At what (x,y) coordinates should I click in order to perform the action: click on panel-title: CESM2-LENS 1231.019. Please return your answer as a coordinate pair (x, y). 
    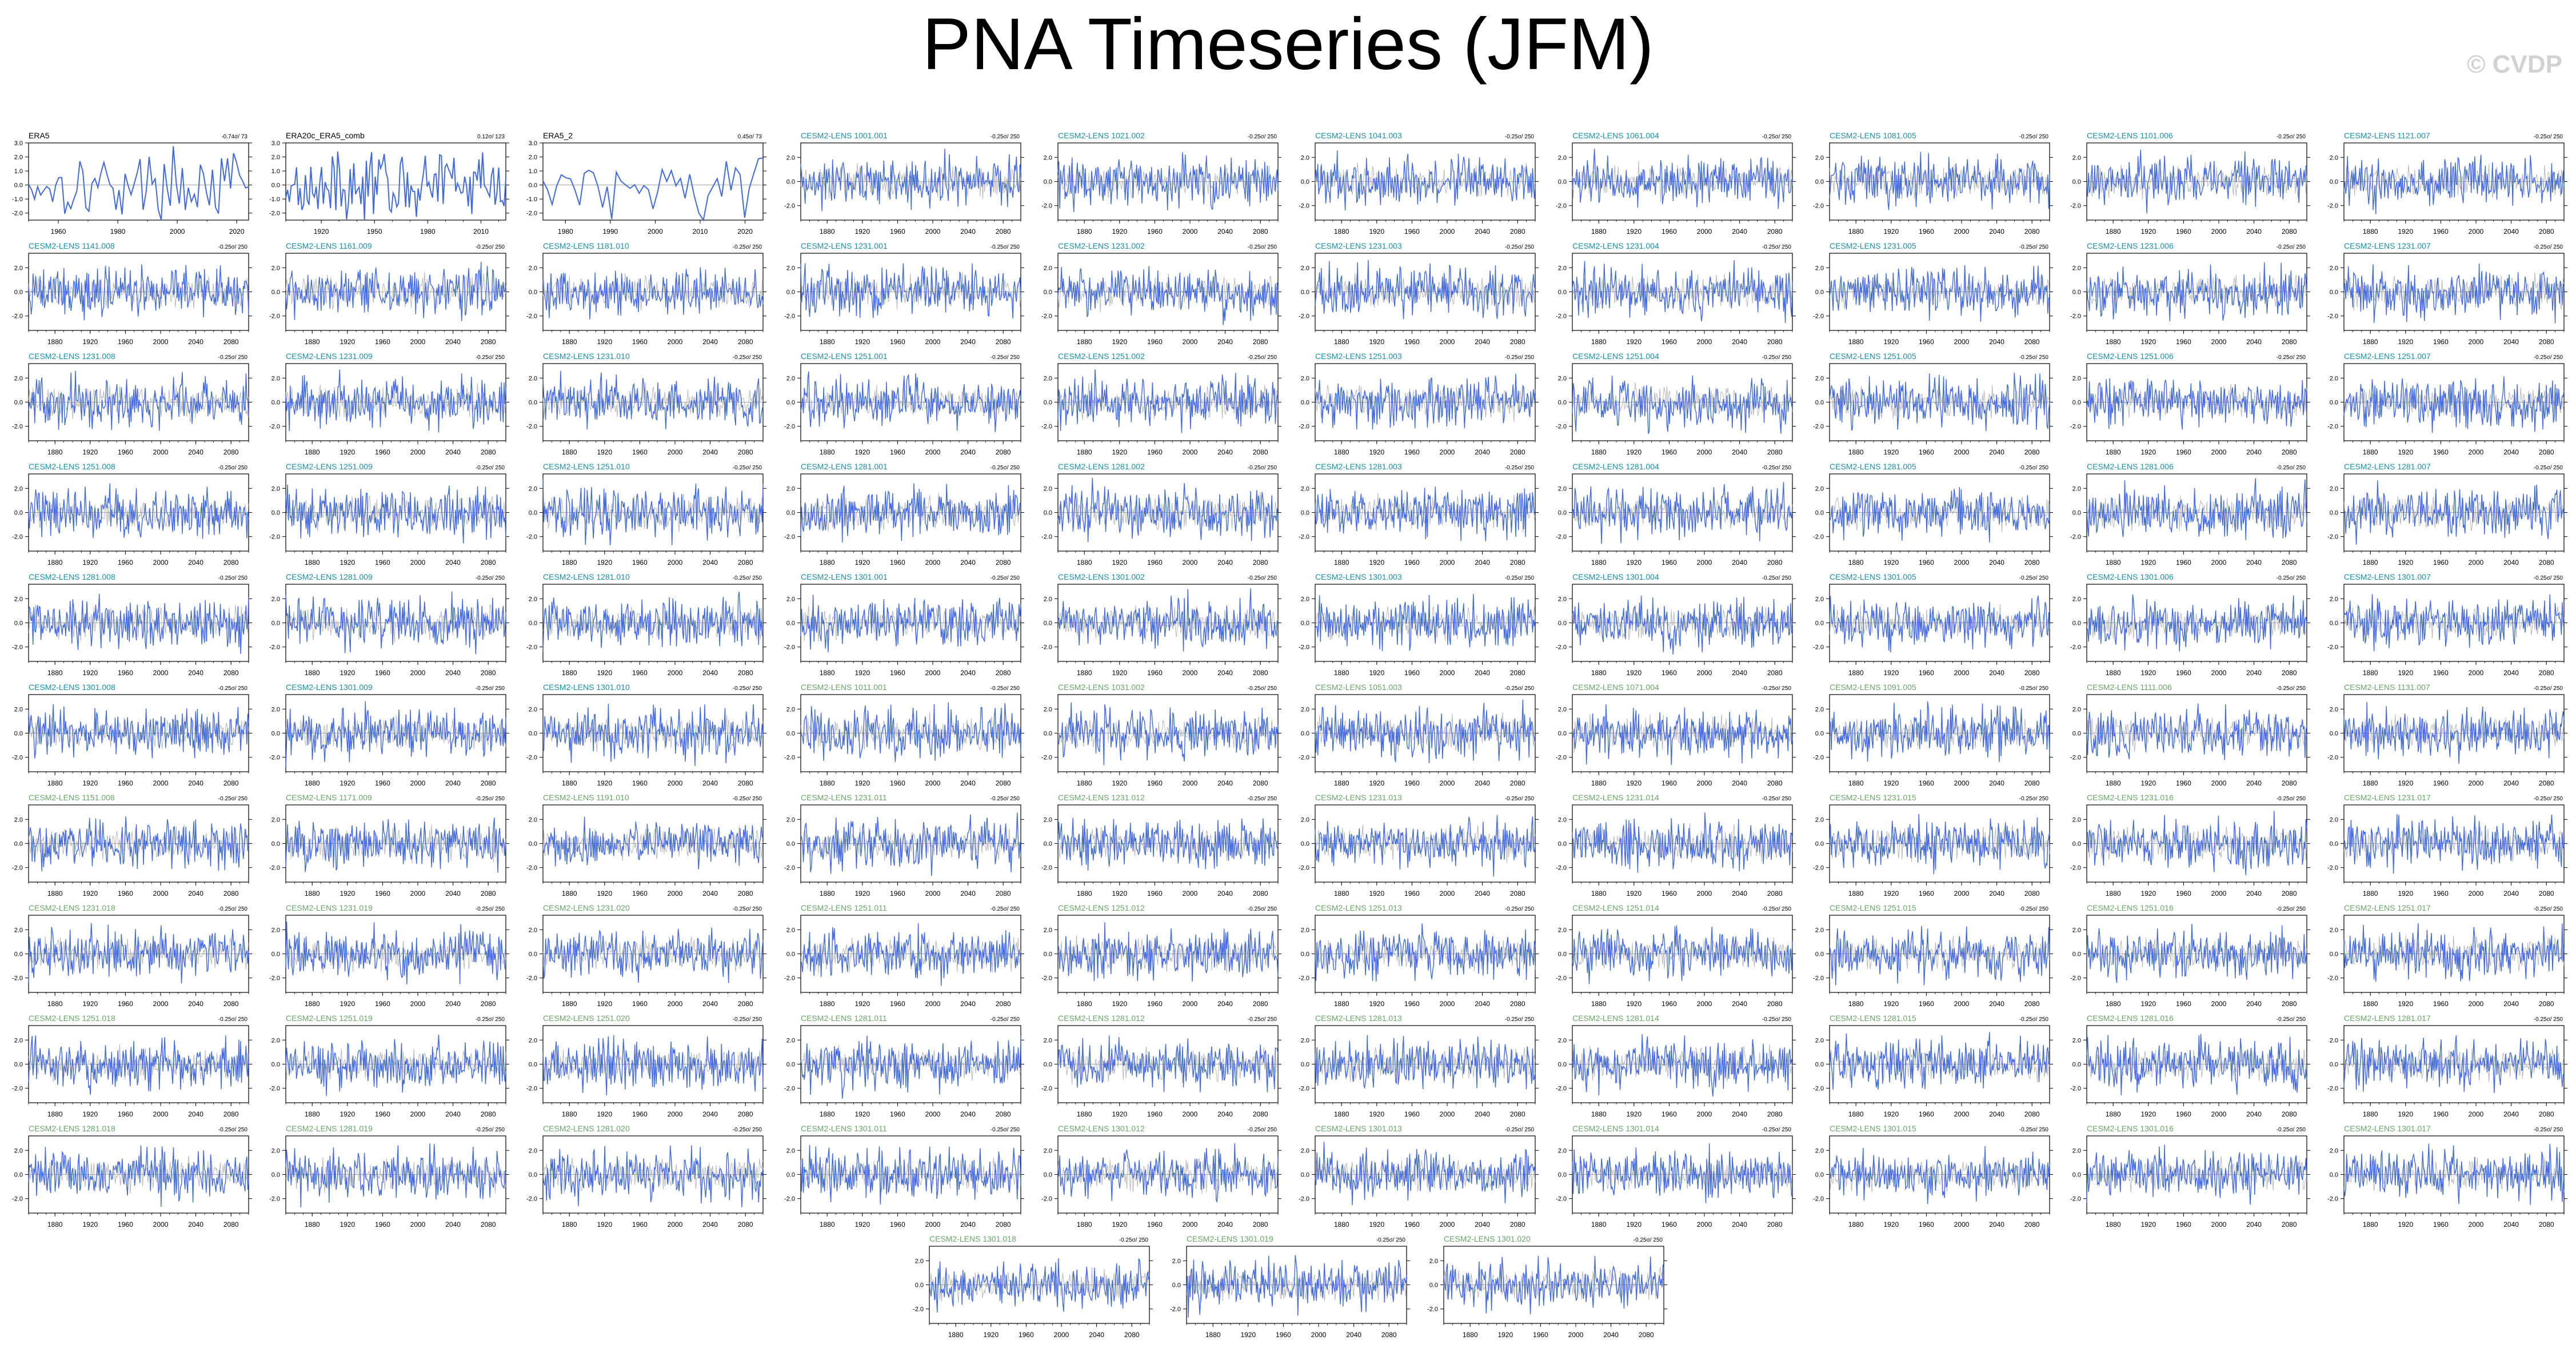
    Looking at the image, I should click on (329, 907).